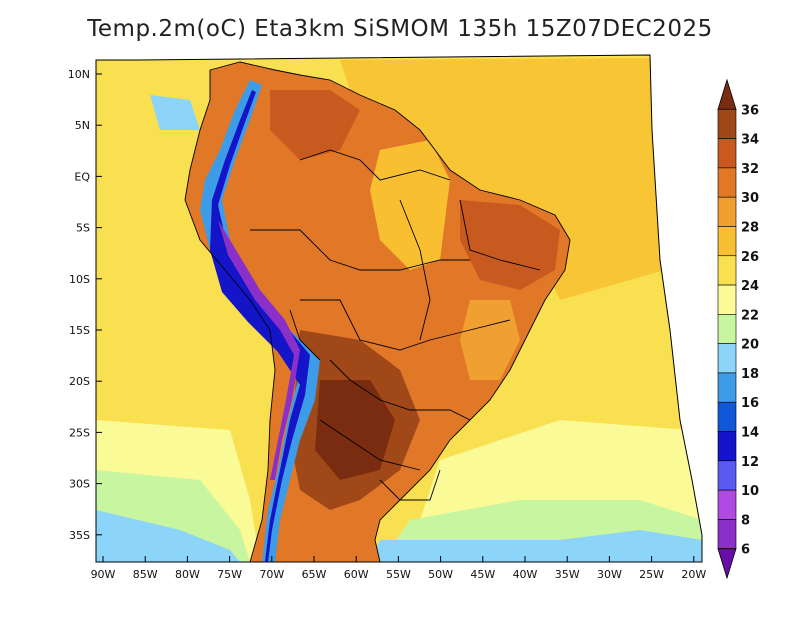 The height and width of the screenshot is (618, 800). I want to click on lon-label: 50W, so click(440, 574).